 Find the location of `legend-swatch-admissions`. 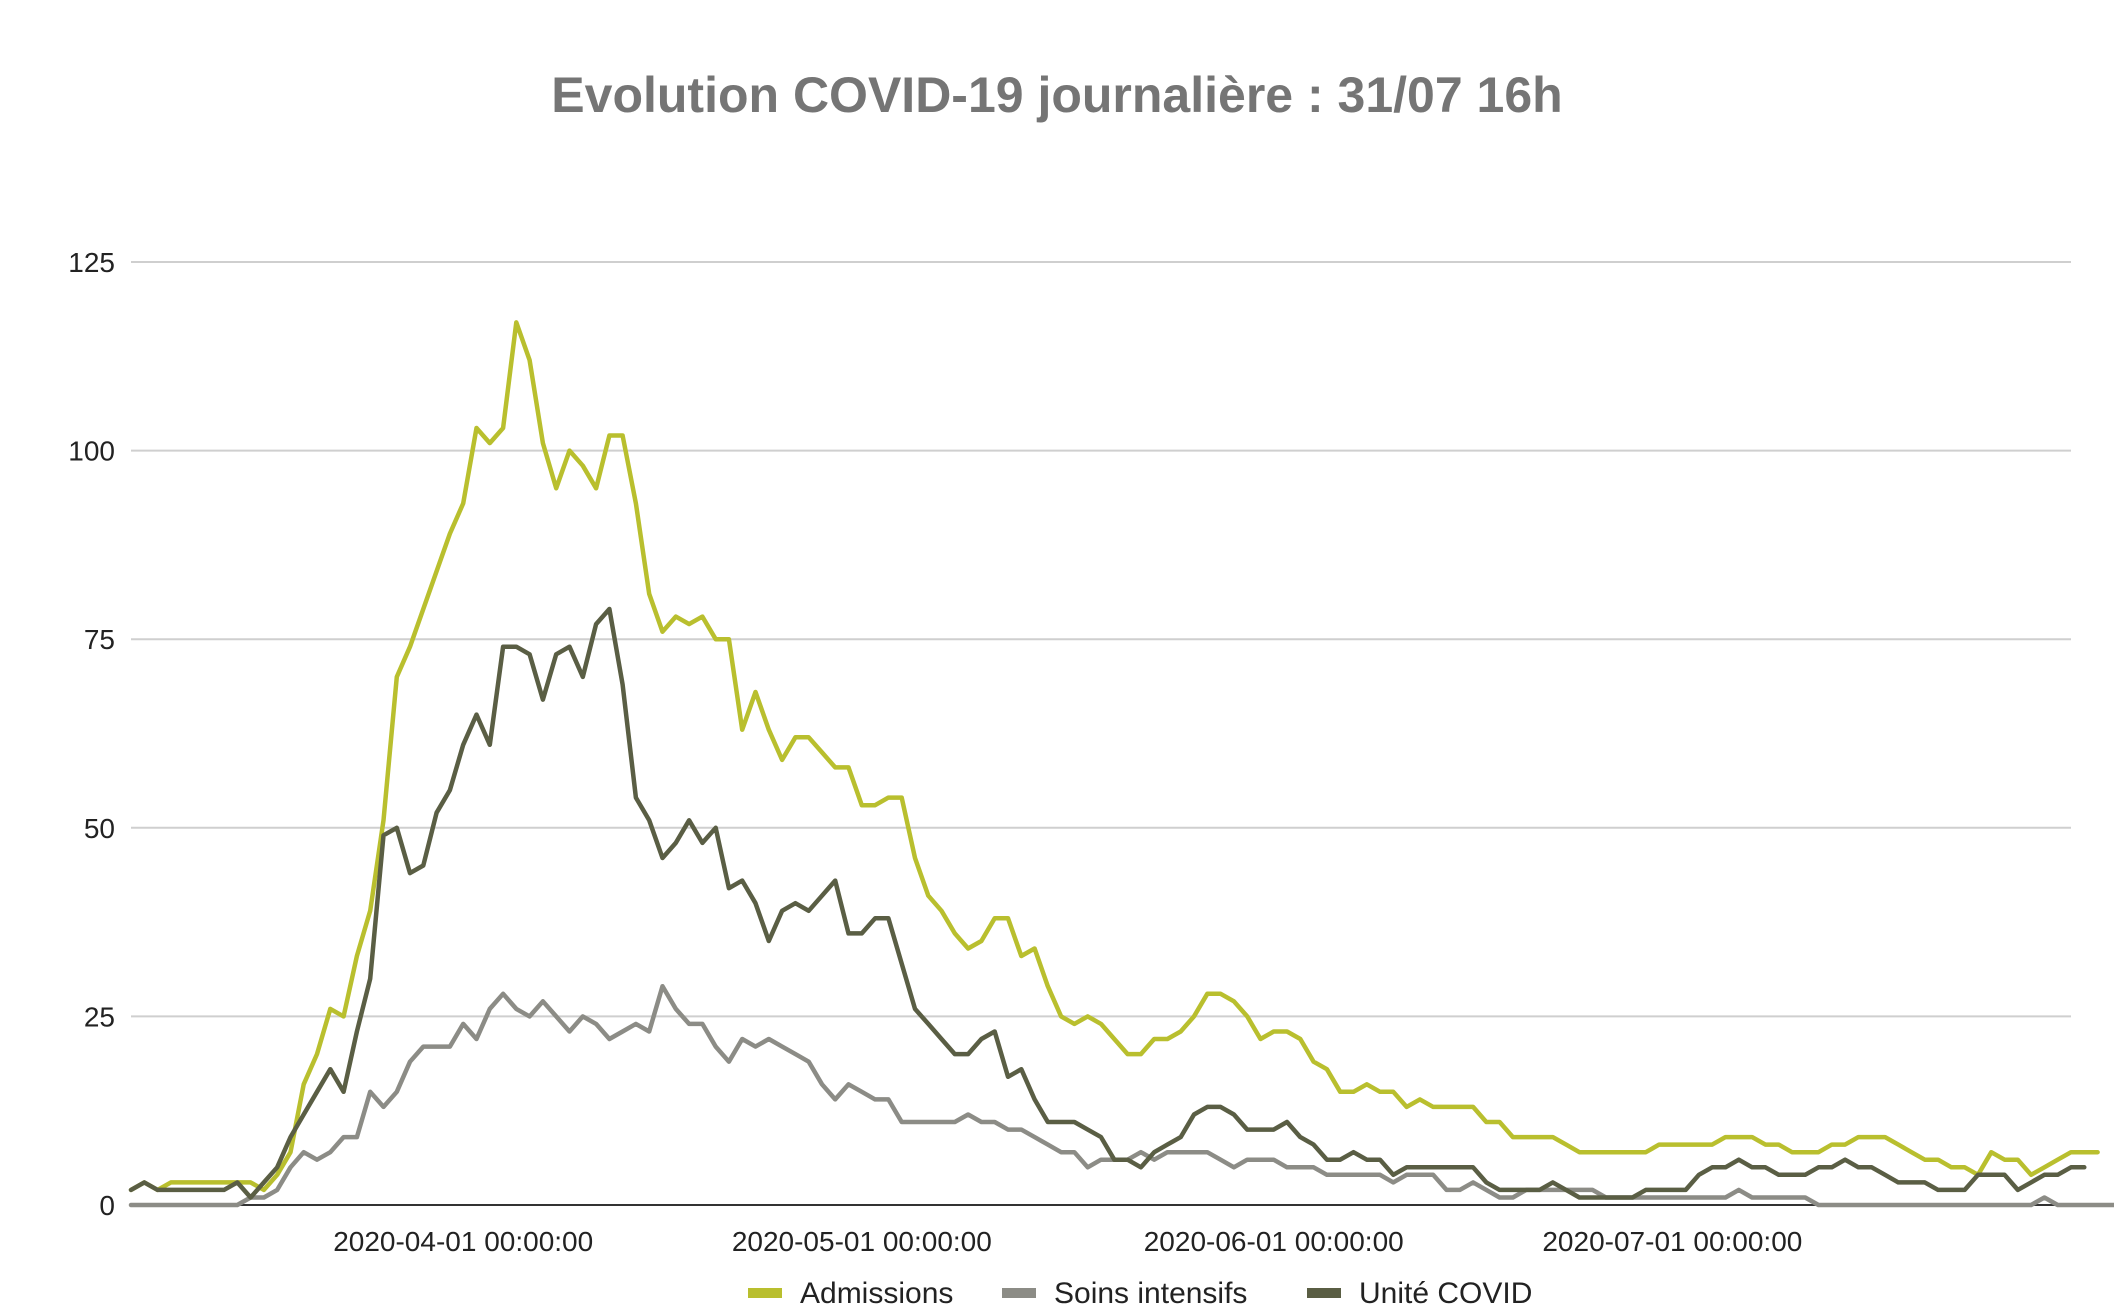

legend-swatch-admissions is located at coordinates (765, 1293).